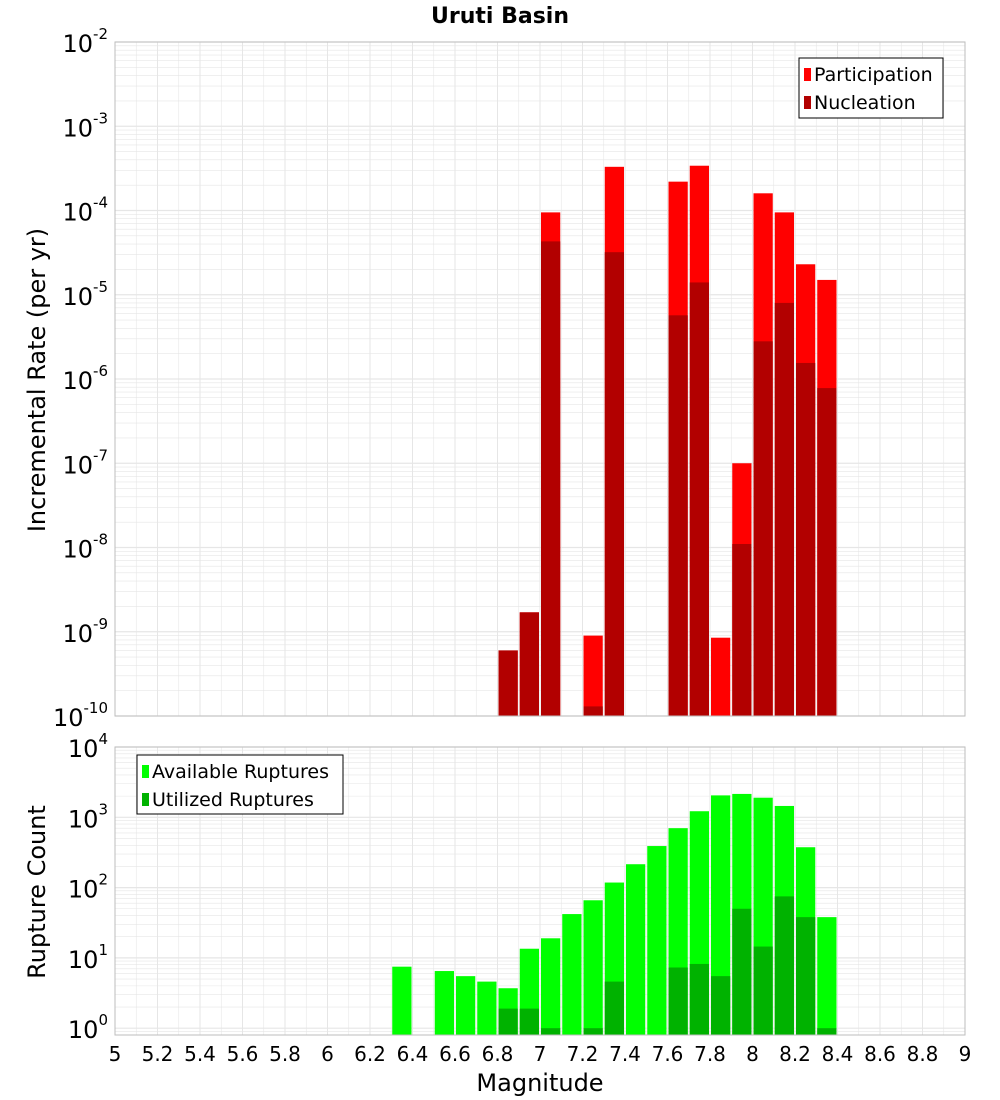 This screenshot has height=1100, width=1000. I want to click on y-axis-label: Rupture Count, so click(37, 892).